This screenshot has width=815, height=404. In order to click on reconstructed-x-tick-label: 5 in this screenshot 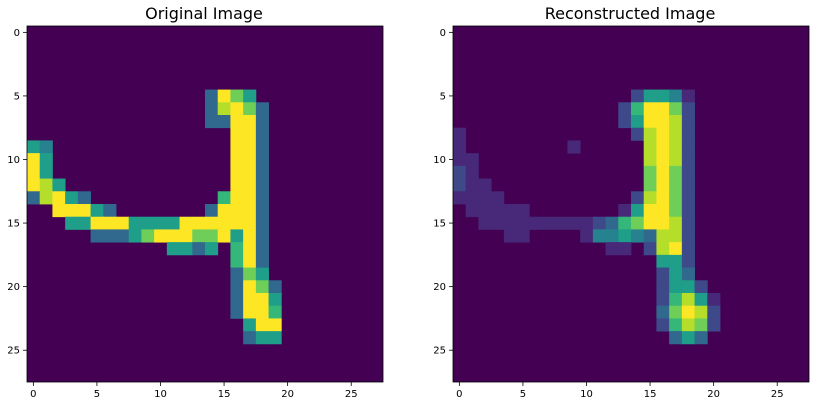, I will do `click(523, 394)`.